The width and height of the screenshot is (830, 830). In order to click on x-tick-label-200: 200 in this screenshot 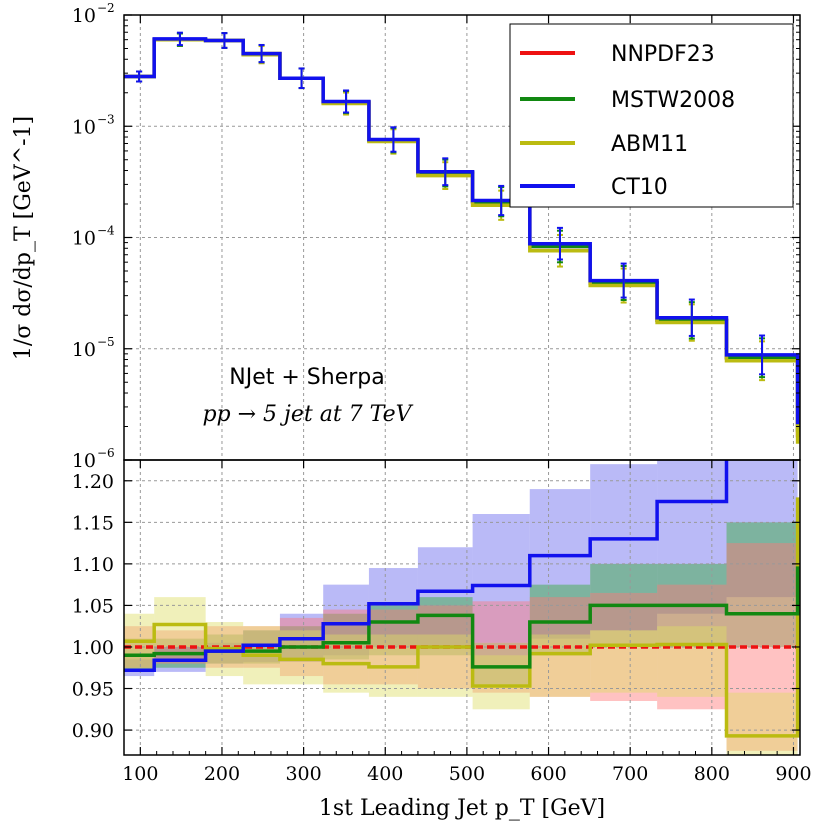, I will do `click(222, 774)`.